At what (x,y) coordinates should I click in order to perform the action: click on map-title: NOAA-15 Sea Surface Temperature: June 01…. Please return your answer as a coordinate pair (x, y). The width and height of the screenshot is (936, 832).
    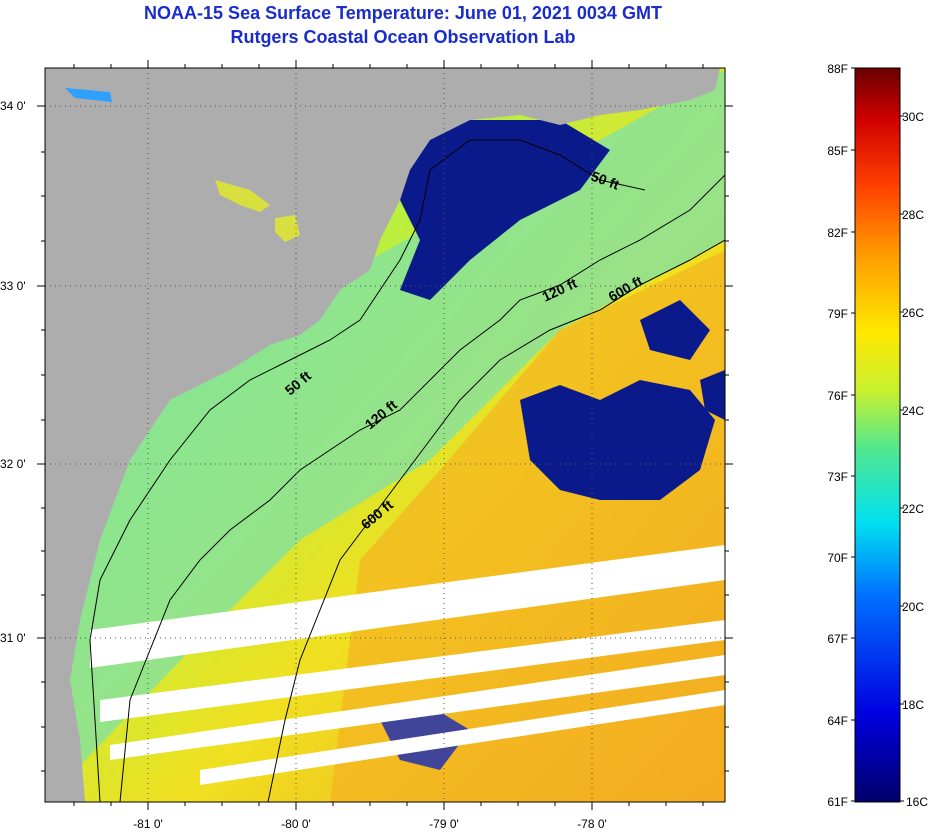
    Looking at the image, I should click on (403, 13).